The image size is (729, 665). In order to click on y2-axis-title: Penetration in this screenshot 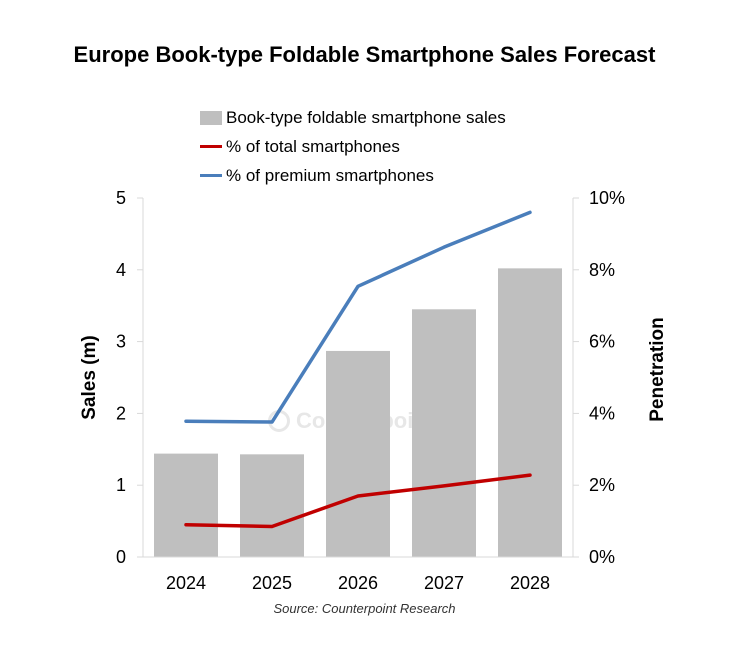, I will do `click(657, 369)`.